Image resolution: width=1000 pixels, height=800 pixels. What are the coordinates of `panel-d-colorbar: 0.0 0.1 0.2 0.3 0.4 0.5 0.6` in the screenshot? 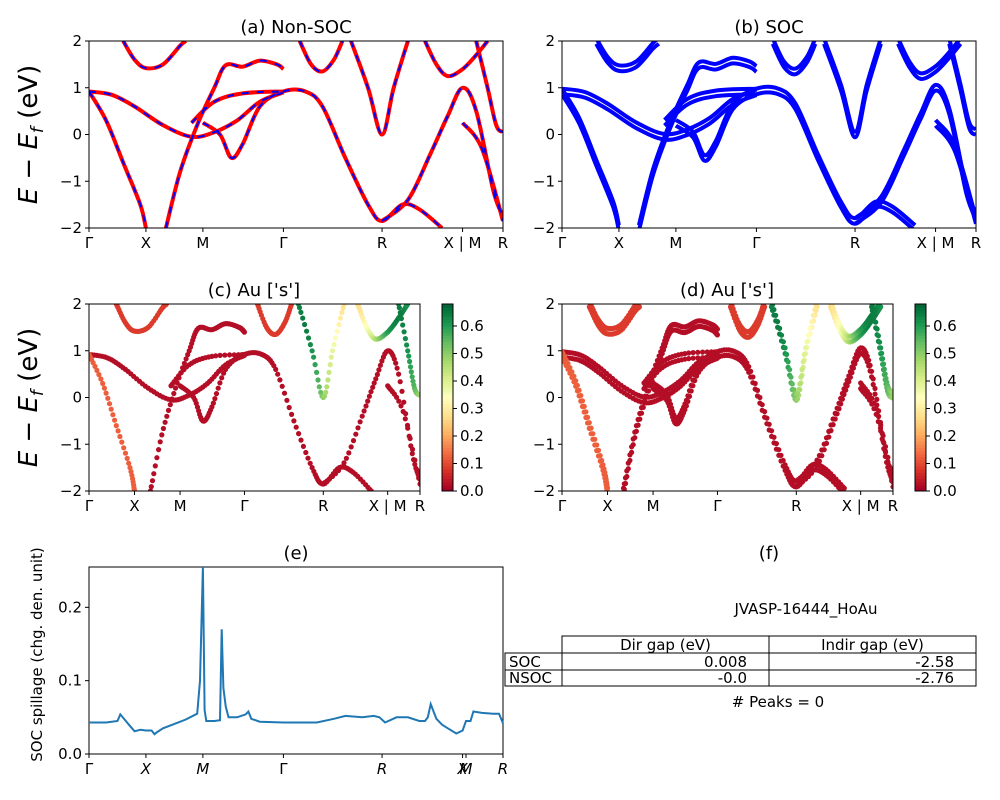 It's located at (935, 401).